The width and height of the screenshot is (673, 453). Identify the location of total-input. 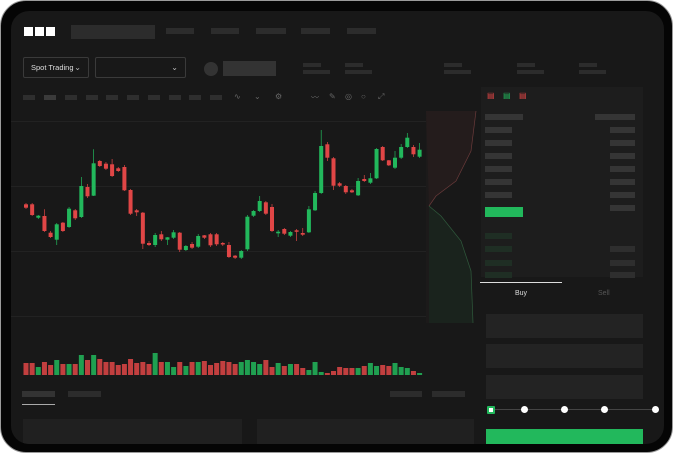
(564, 387).